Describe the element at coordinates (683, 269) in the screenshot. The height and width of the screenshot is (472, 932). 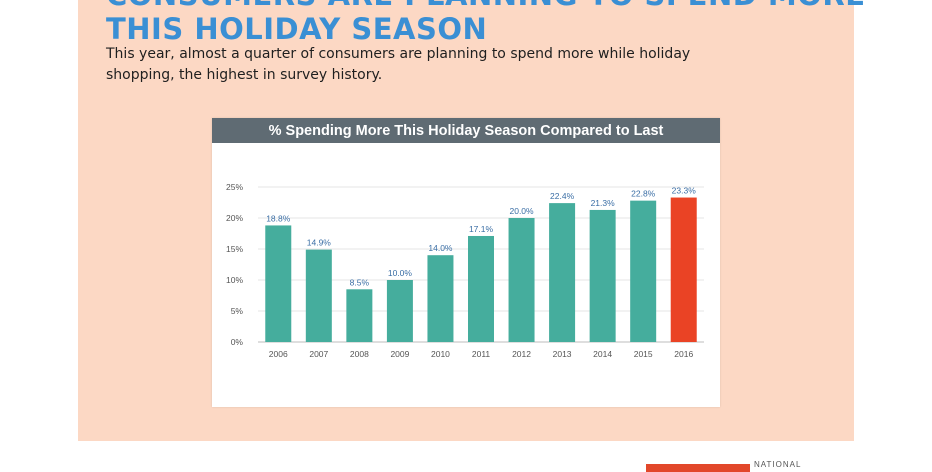
I see `bar-2016` at that location.